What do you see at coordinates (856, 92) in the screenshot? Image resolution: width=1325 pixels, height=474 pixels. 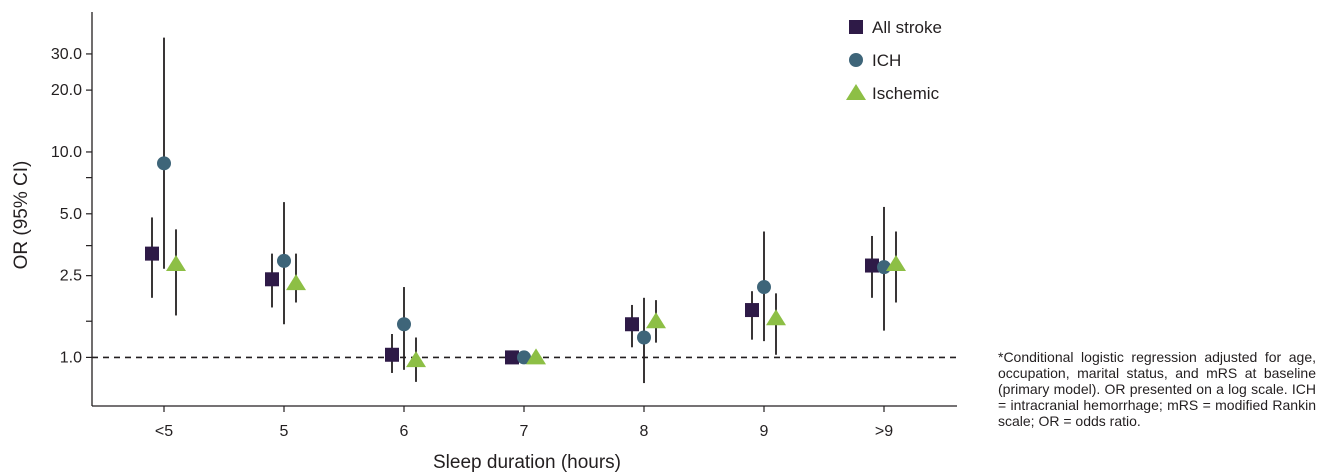 I see `legend-marker-ischemic` at bounding box center [856, 92].